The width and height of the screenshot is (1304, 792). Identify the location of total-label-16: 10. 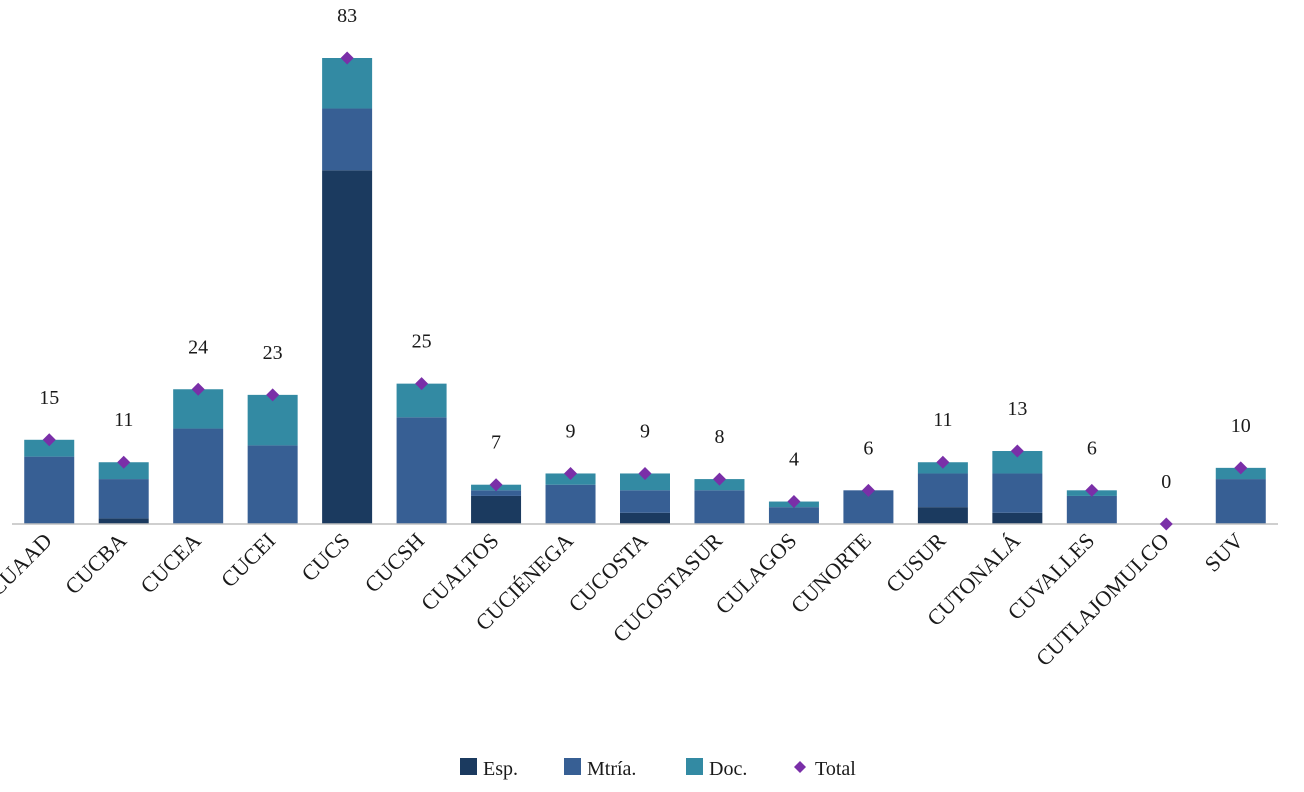
(1241, 426).